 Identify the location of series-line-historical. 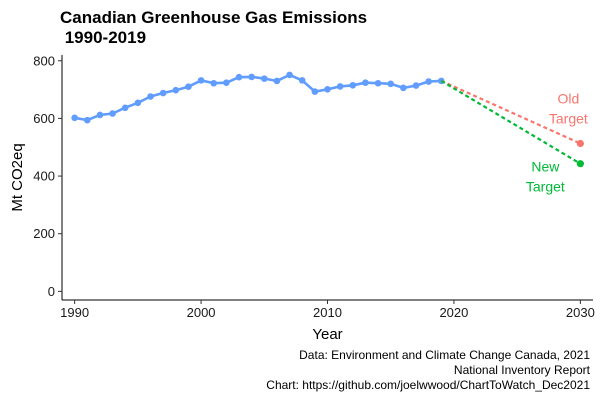
(258, 97).